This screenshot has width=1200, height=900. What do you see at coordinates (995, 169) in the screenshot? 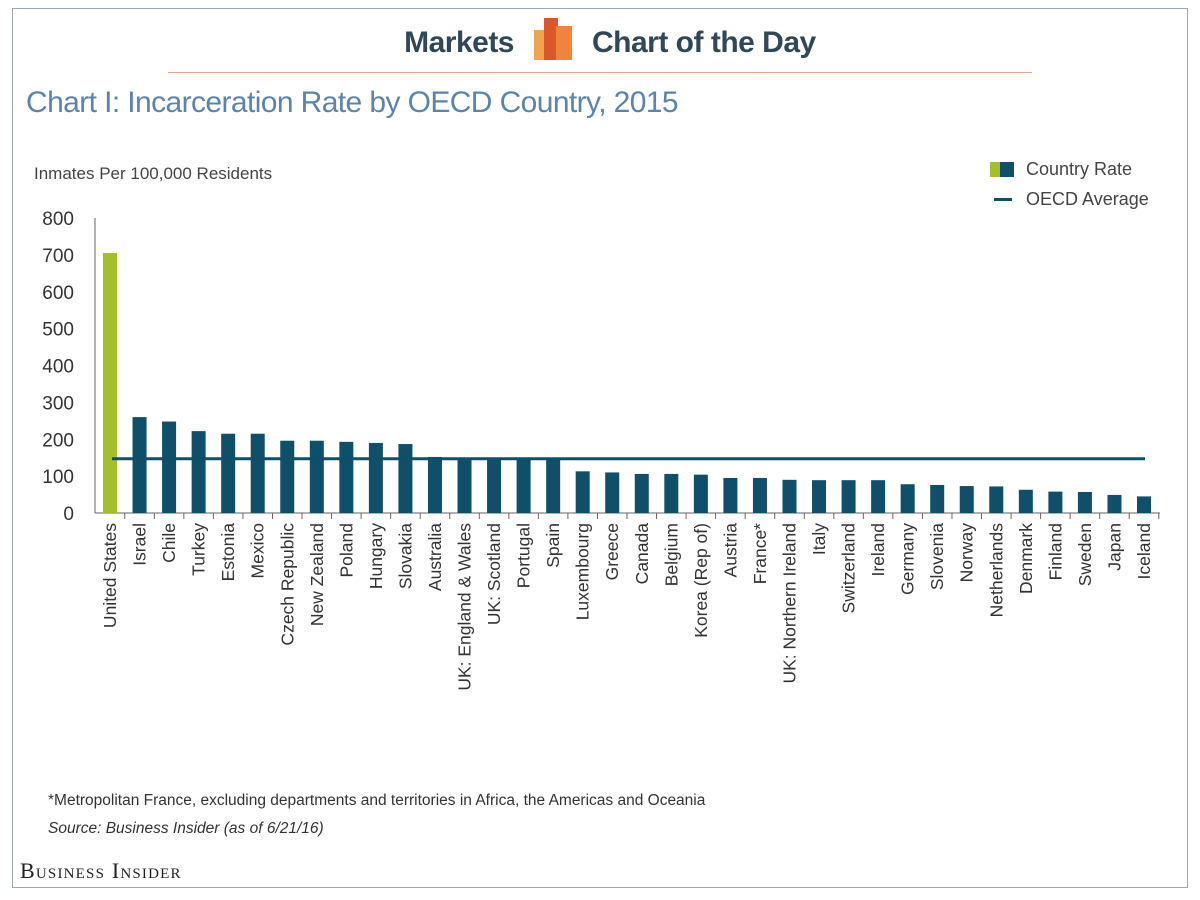
I see `legend-swatch-highlight` at bounding box center [995, 169].